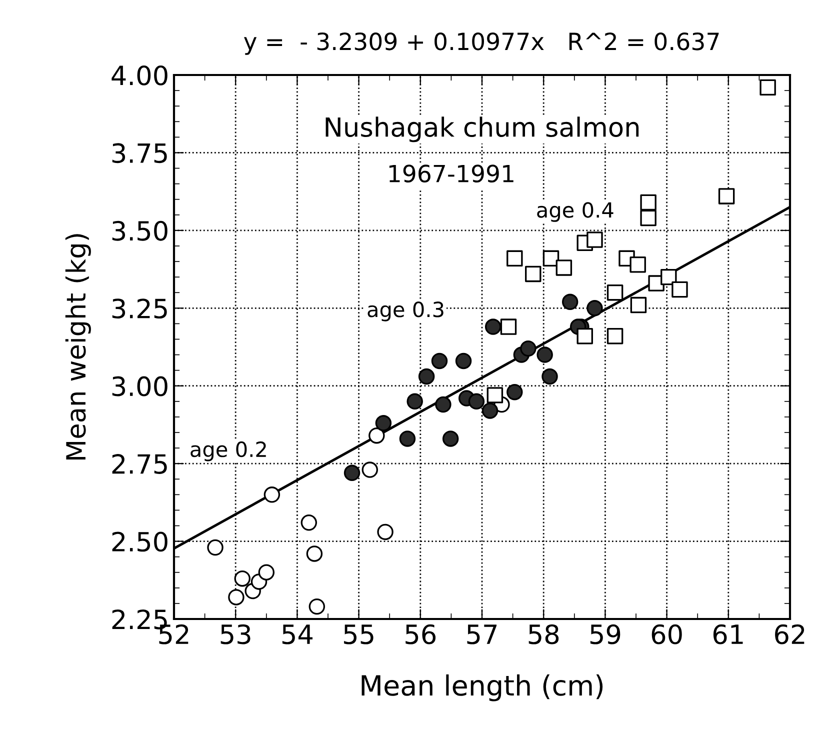 The height and width of the screenshot is (730, 823). I want to click on y-tick-label: 3.25, so click(139, 308).